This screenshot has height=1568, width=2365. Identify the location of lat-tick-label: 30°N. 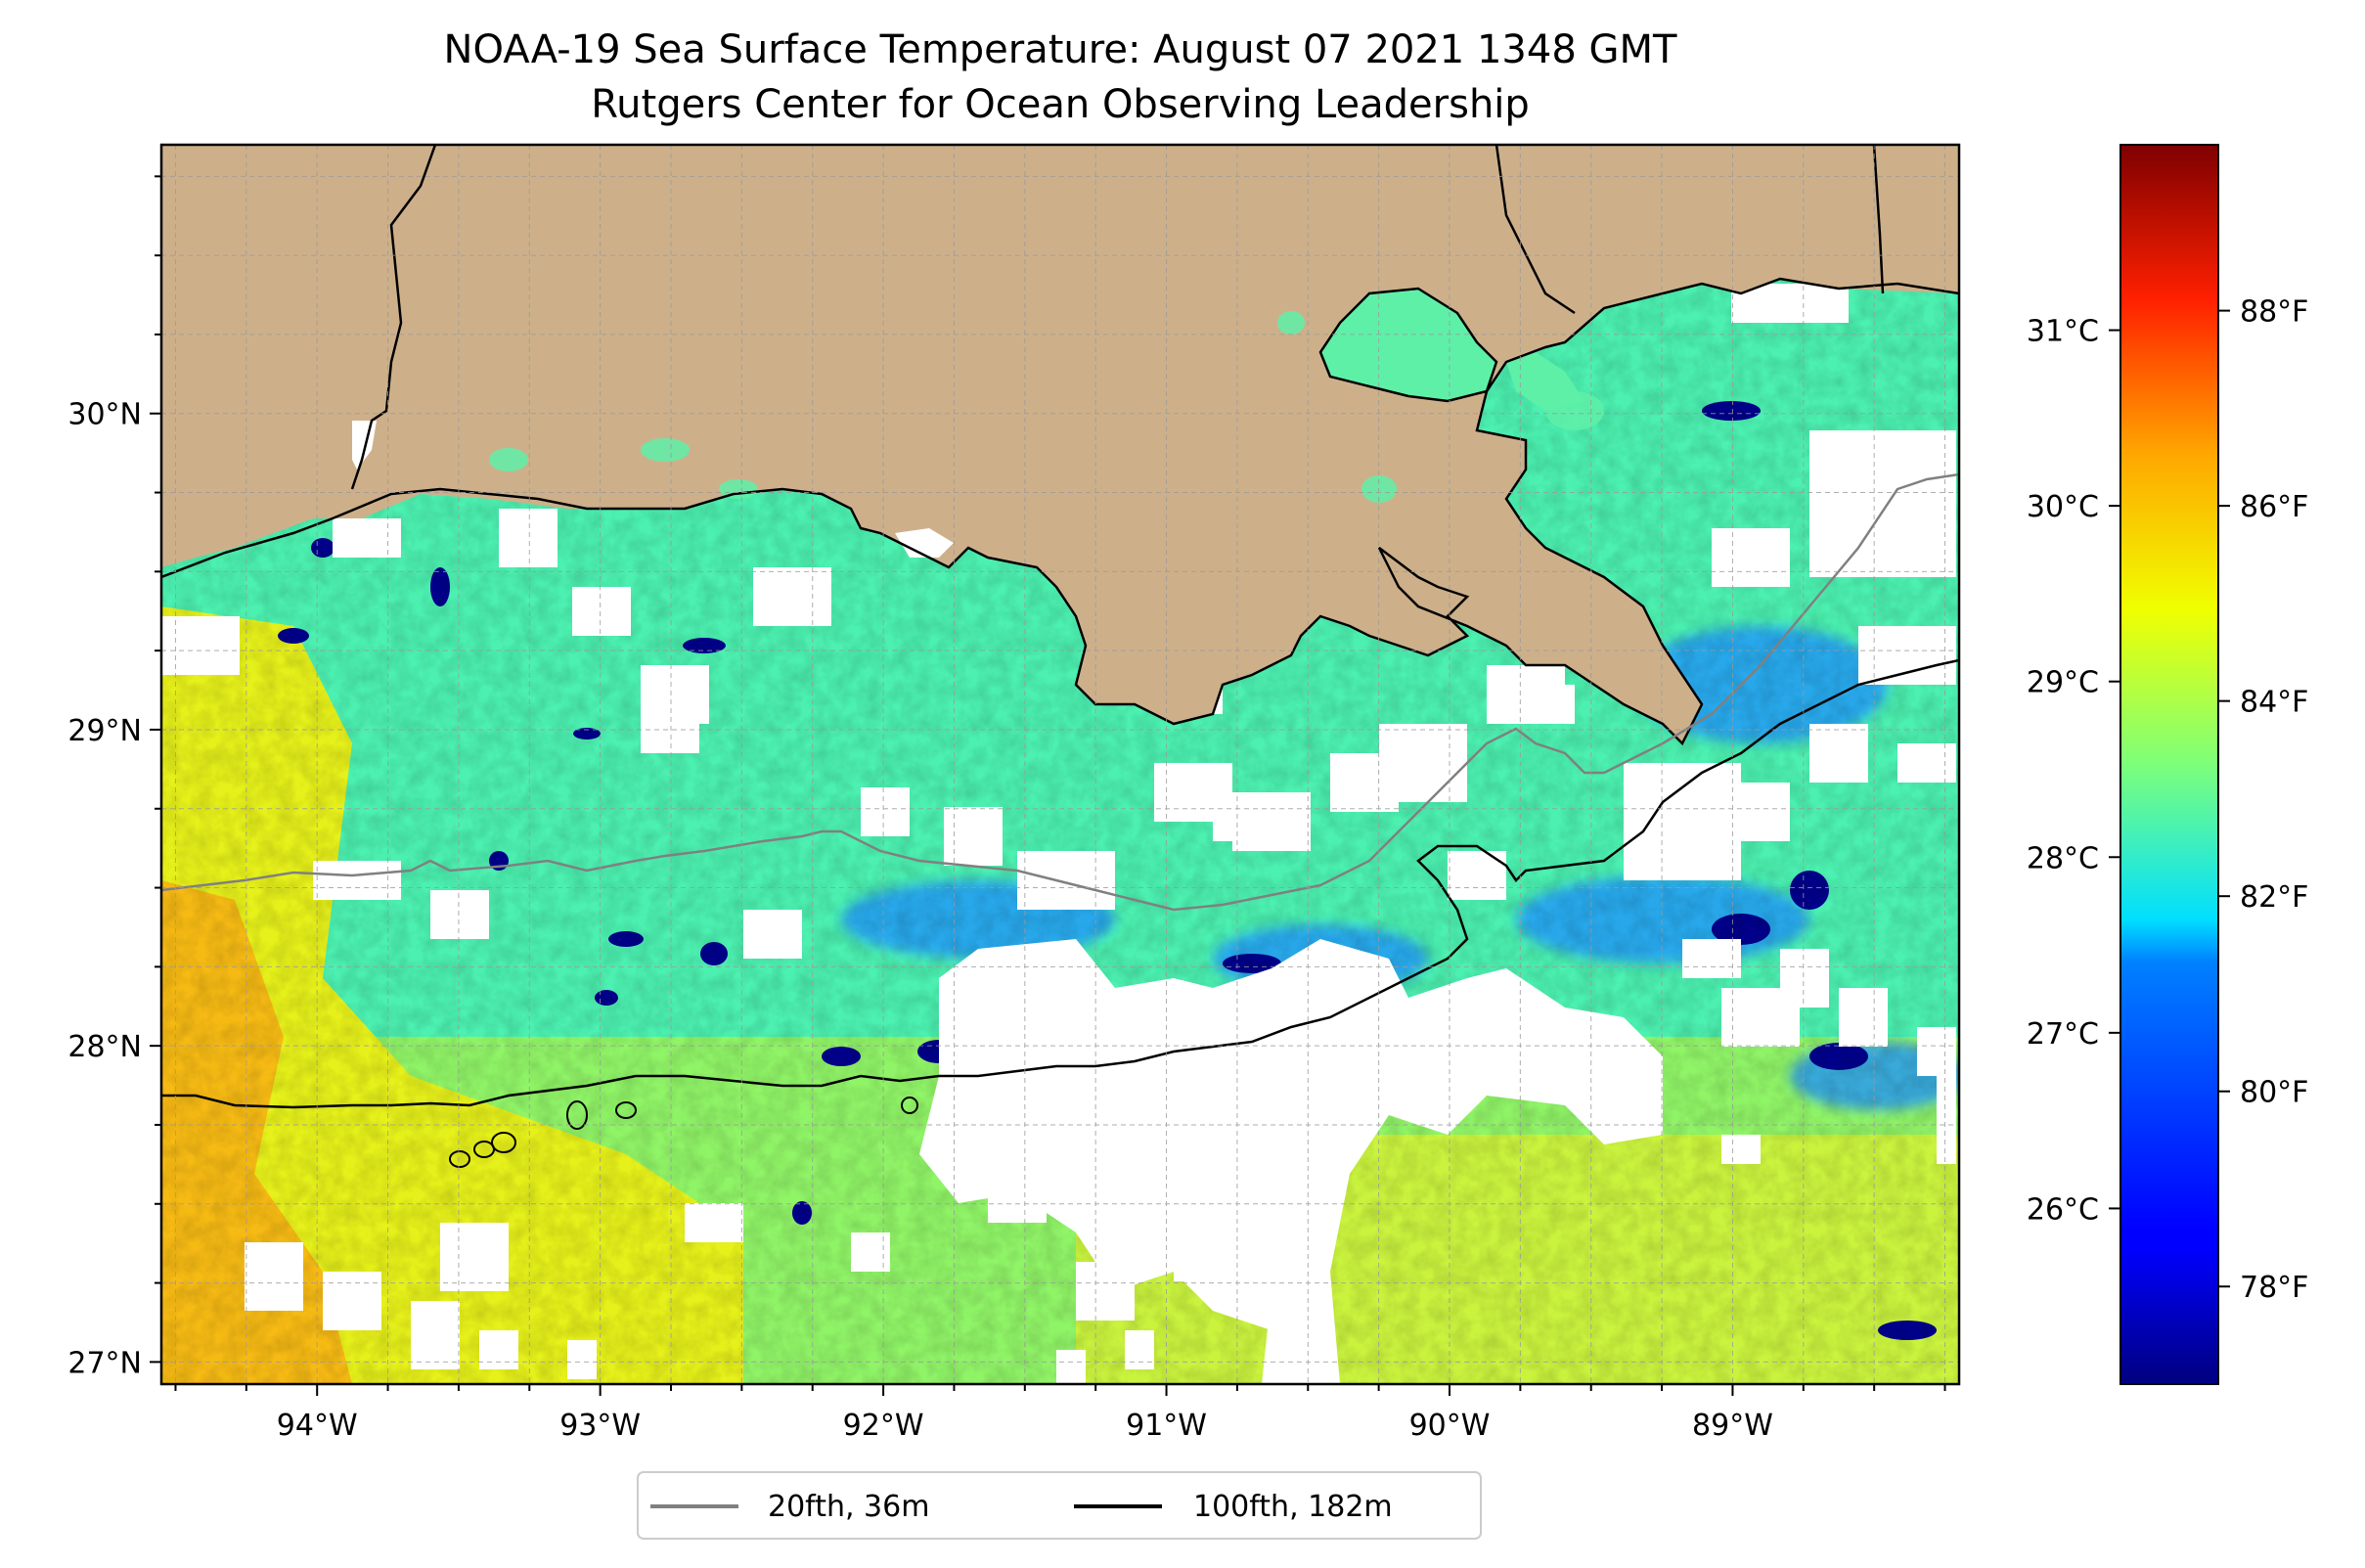
(104, 415).